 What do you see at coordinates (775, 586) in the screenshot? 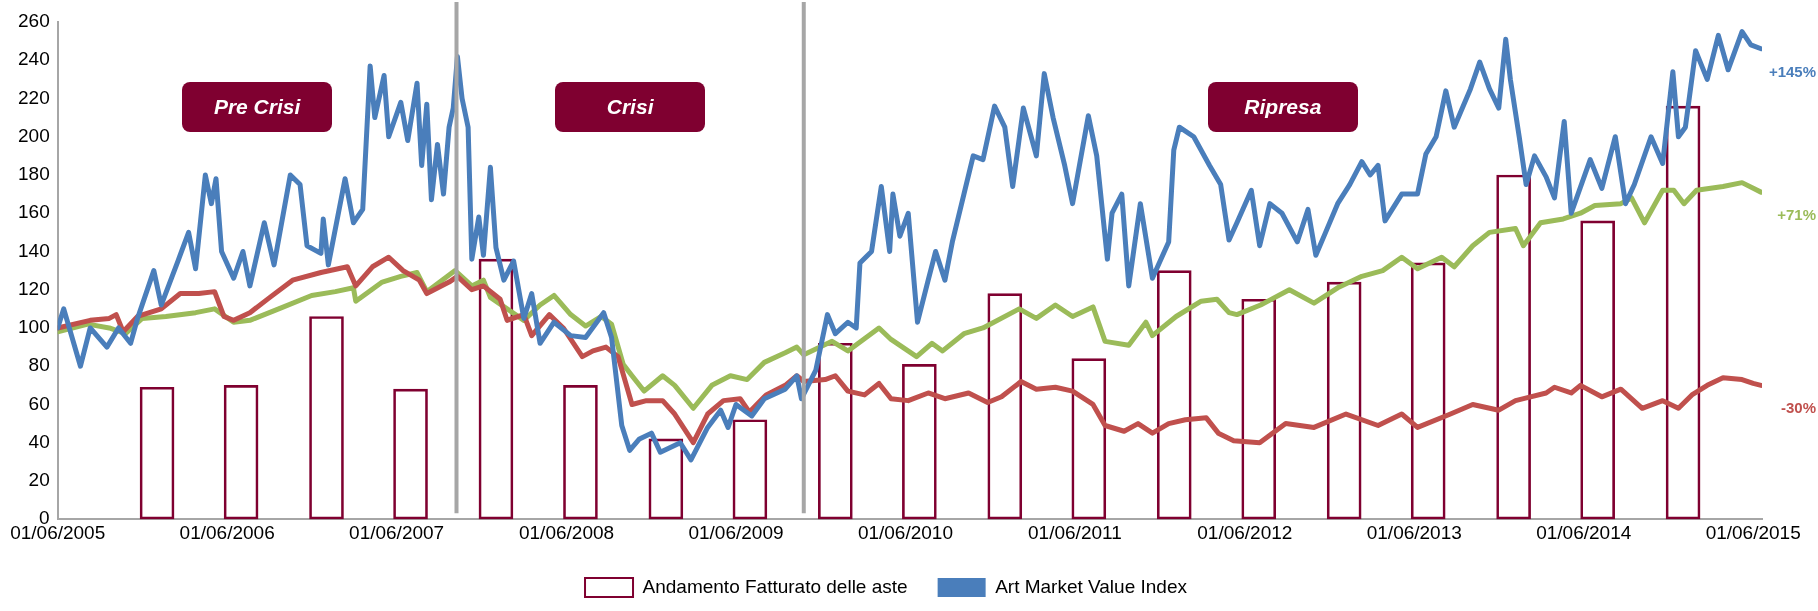
I see `legend-label: Andamento Fatturato delle aste` at bounding box center [775, 586].